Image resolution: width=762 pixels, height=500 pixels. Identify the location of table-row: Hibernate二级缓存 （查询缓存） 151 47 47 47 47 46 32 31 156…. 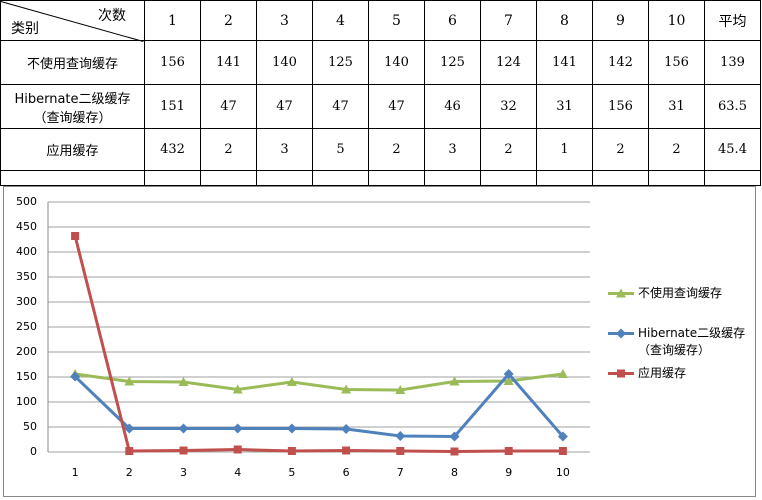
(380, 106).